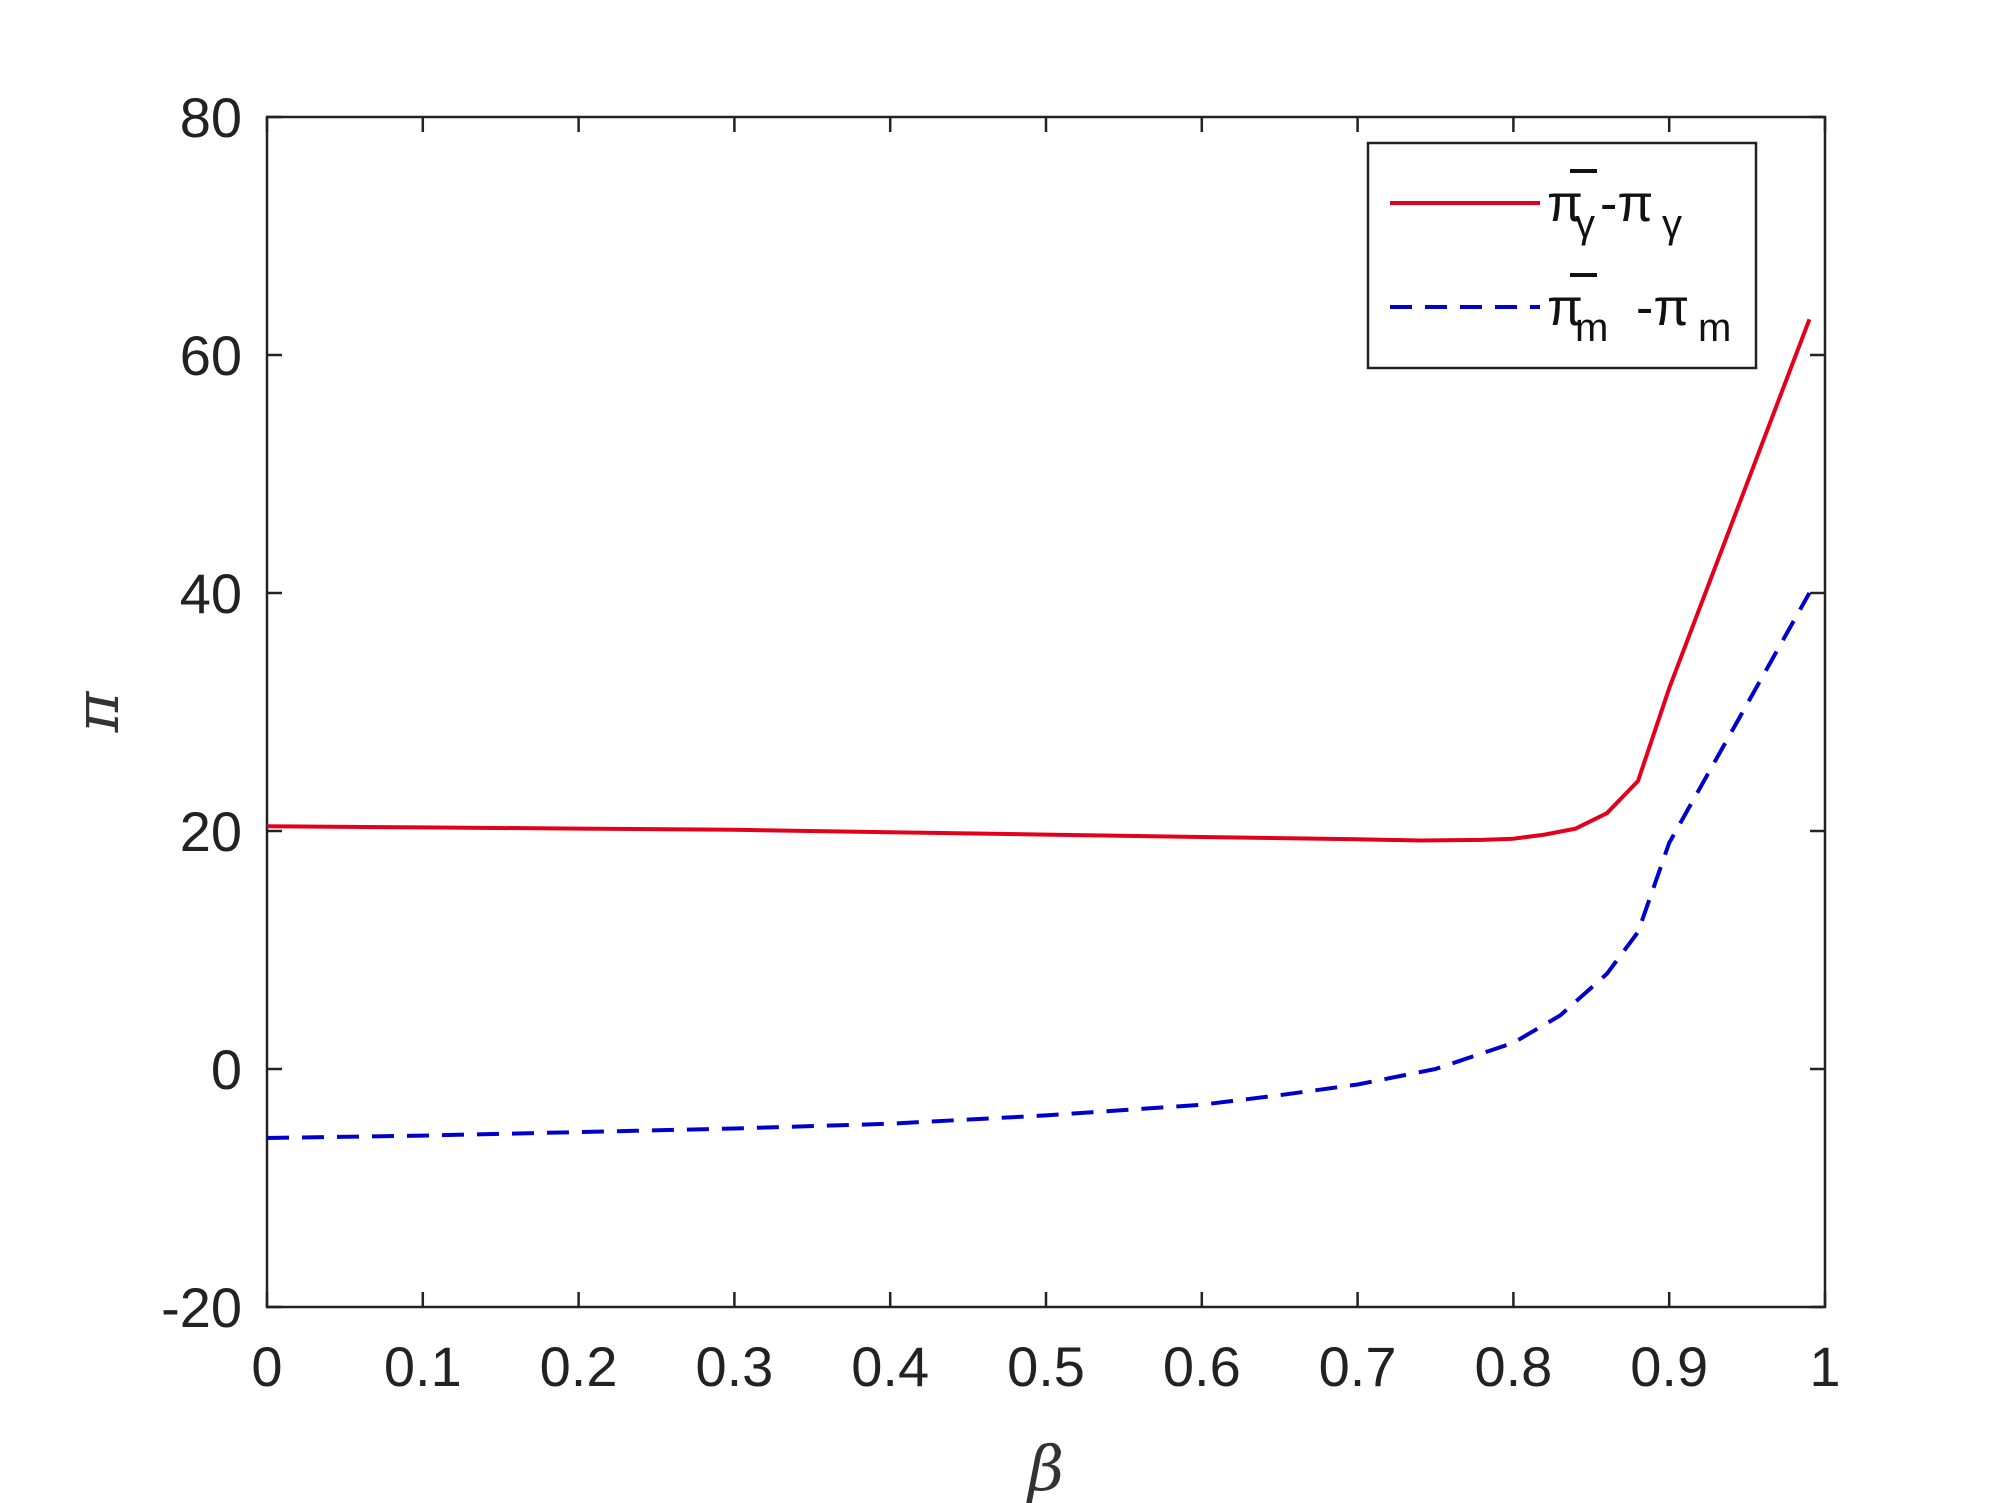 This screenshot has width=2000, height=1503. Describe the element at coordinates (1591, 328) in the screenshot. I see `legend-label-sub: m` at that location.